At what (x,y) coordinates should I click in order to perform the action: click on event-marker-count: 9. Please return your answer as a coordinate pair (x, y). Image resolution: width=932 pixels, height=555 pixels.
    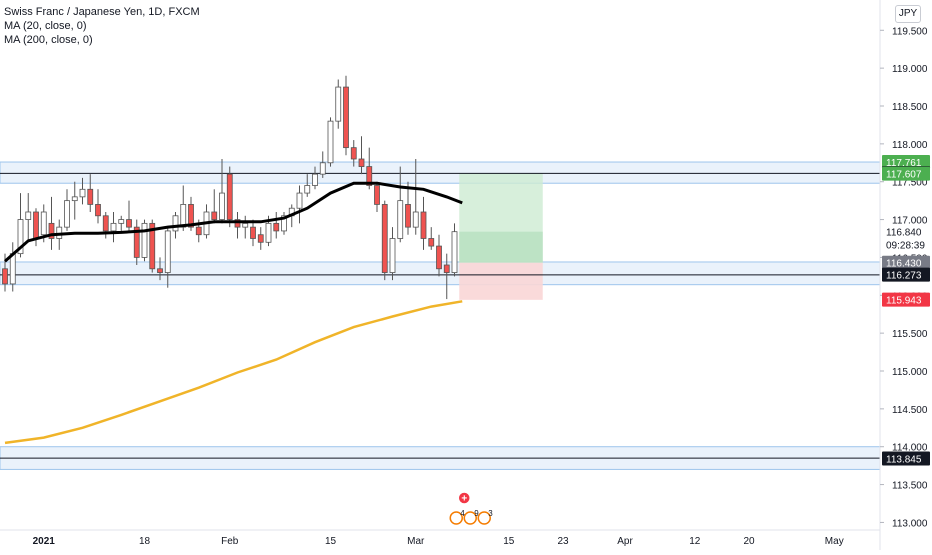
    Looking at the image, I should click on (476, 513).